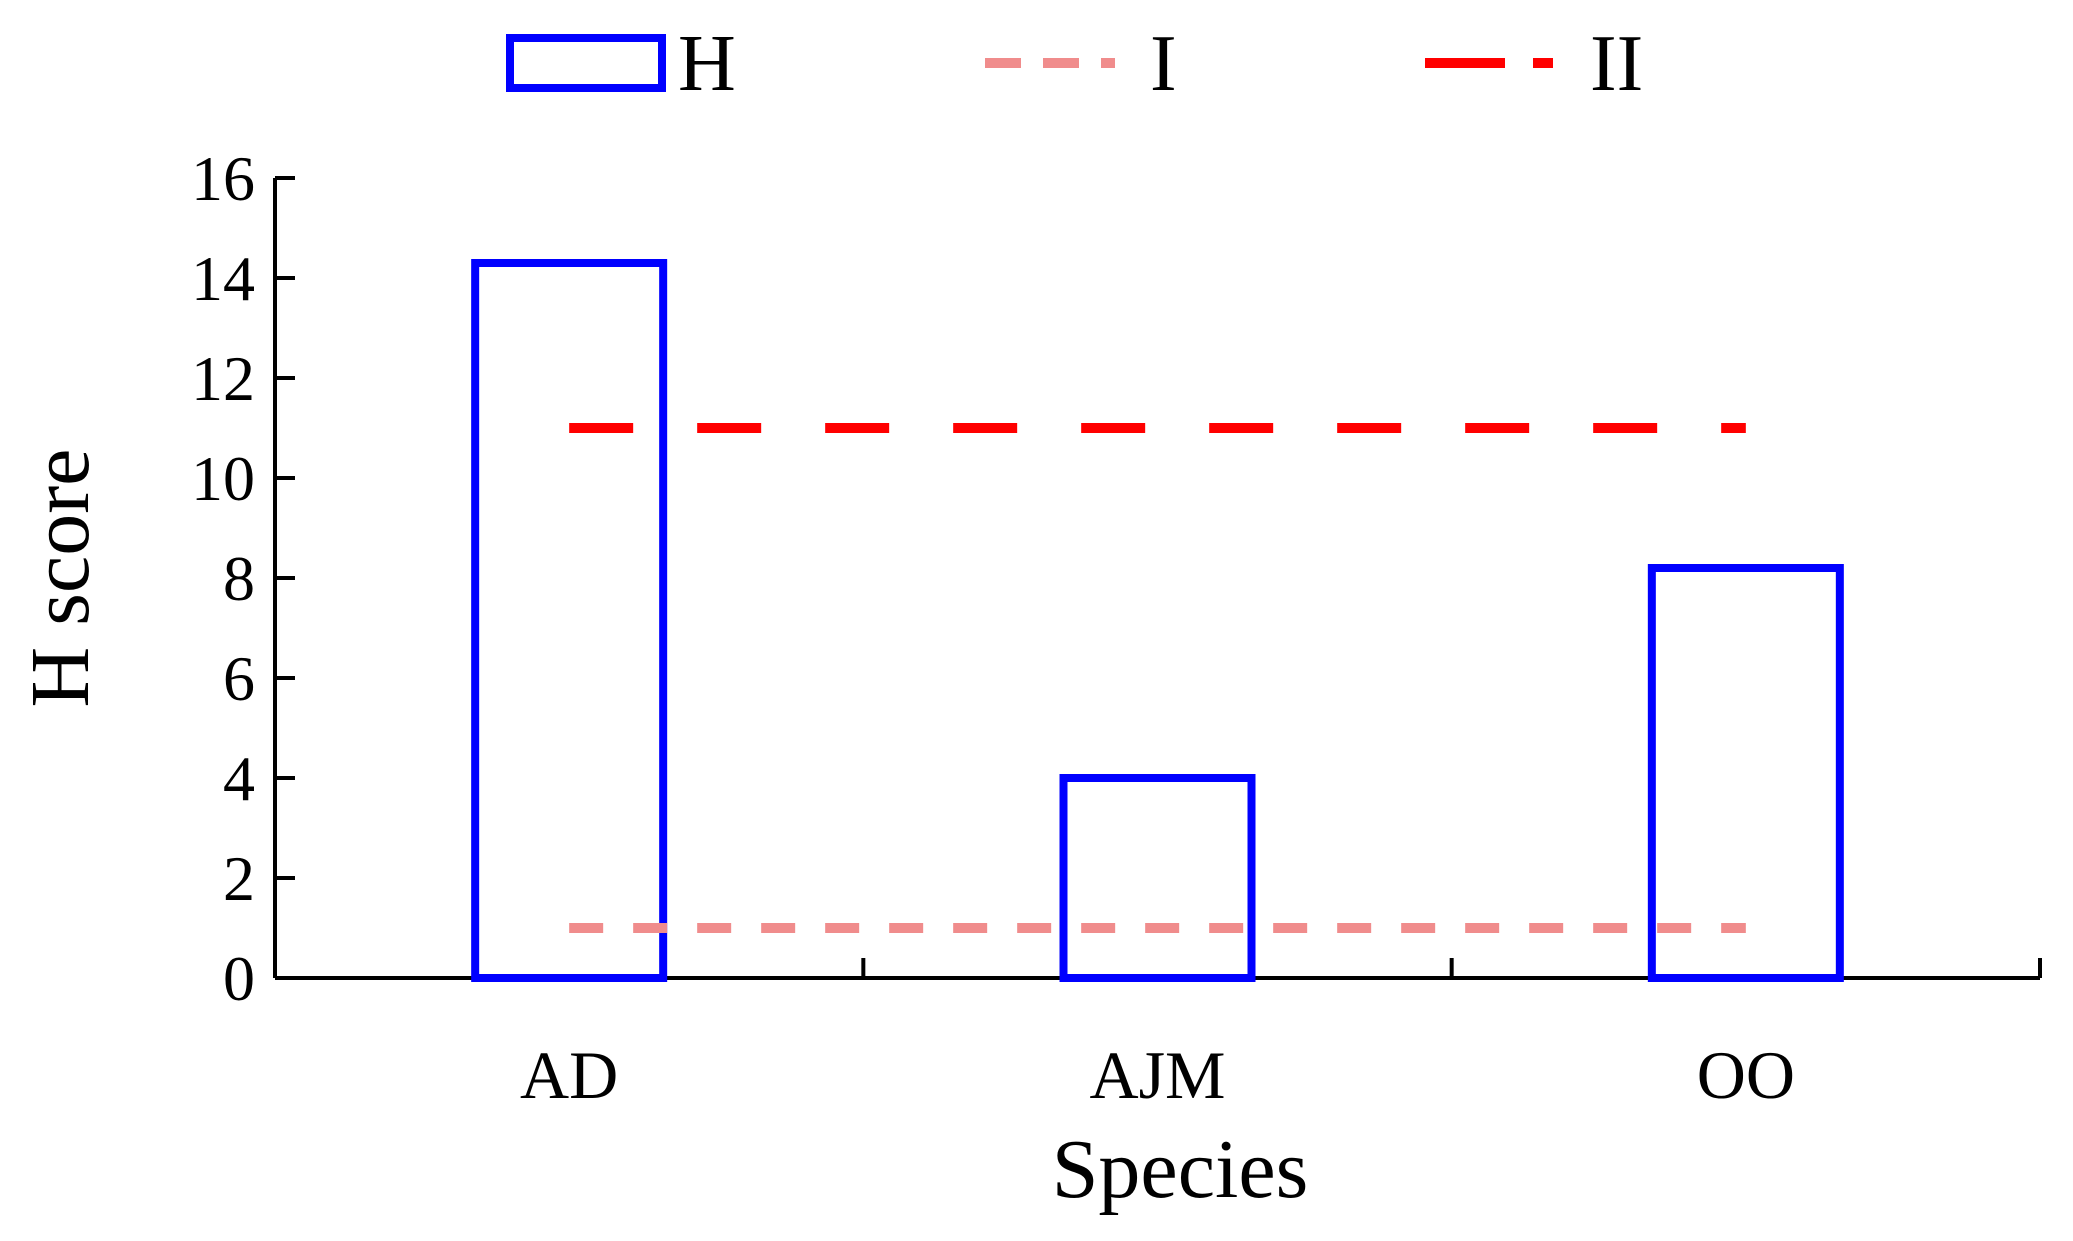 The image size is (2073, 1241). What do you see at coordinates (1163, 64) in the screenshot?
I see `legend-label-i: I` at bounding box center [1163, 64].